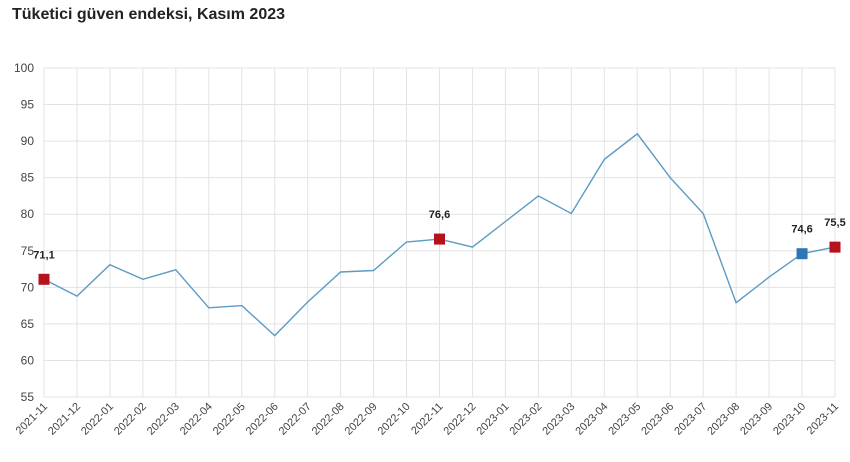 This screenshot has height=462, width=850. What do you see at coordinates (43, 255) in the screenshot?
I see `data-label: 71,1` at bounding box center [43, 255].